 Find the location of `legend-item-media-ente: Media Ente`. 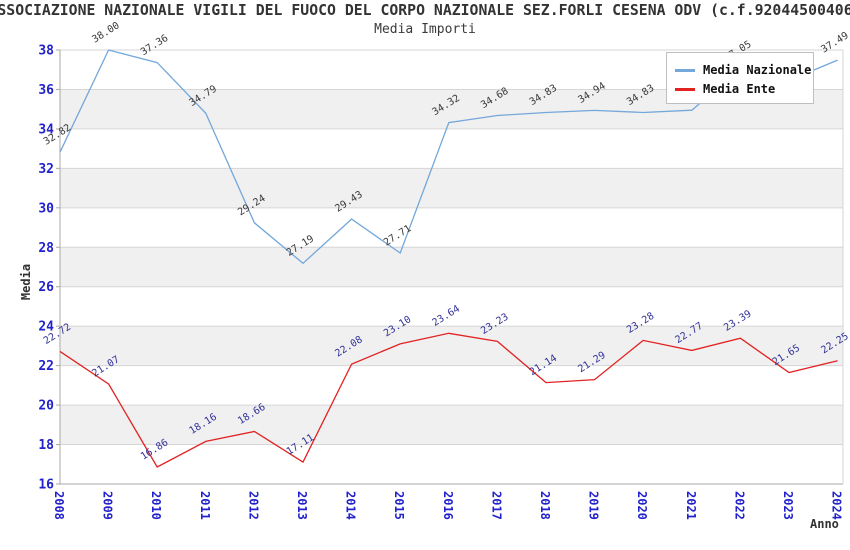

legend-item-media-ente: Media Ente is located at coordinates (741, 89).